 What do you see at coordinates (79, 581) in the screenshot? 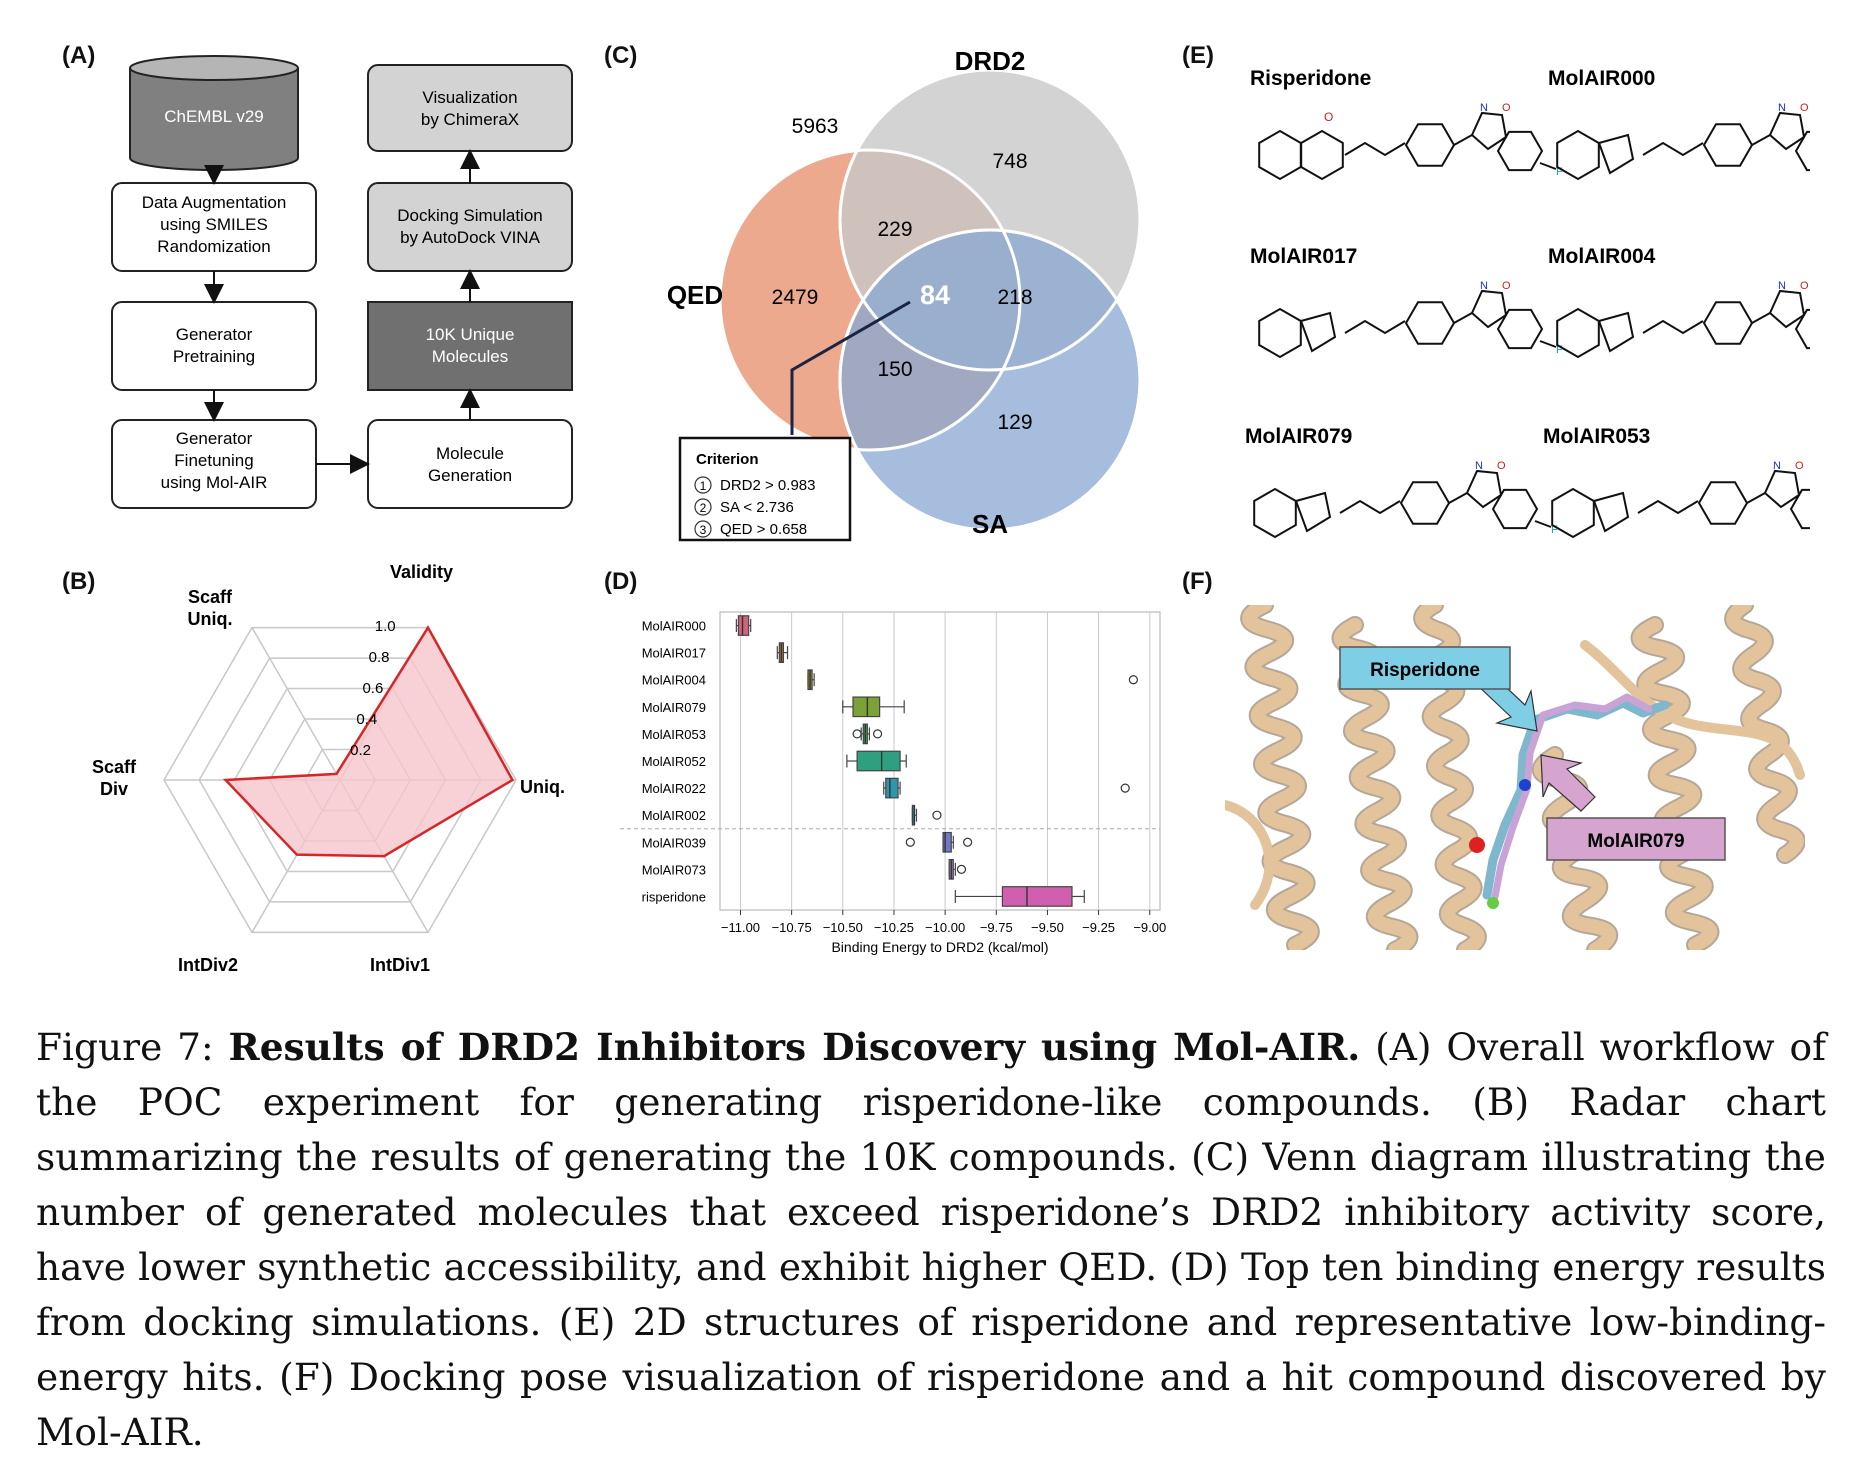
I see `panel-label-b: (B)` at bounding box center [79, 581].